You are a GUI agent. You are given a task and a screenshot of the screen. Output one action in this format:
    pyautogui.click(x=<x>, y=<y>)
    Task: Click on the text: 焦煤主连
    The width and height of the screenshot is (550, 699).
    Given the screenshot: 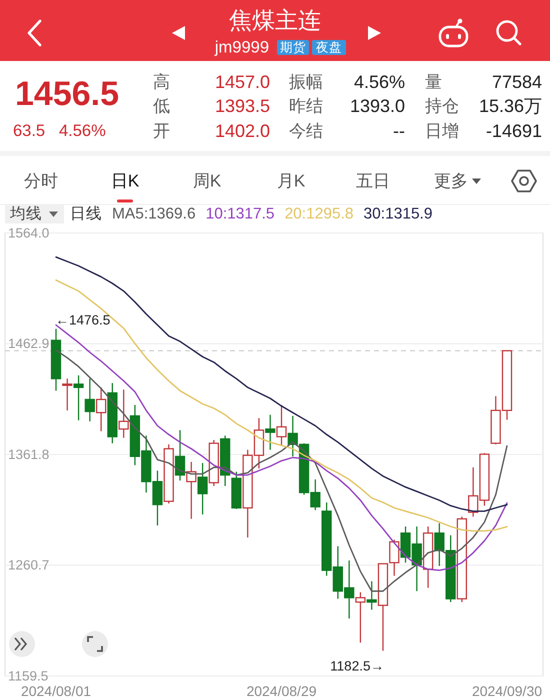 What is the action you would take?
    pyautogui.click(x=275, y=20)
    